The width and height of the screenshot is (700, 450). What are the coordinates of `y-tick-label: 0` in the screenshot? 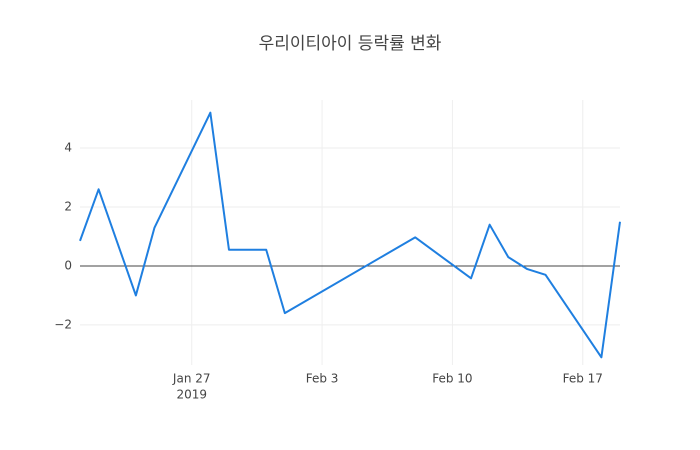 It's located at (68, 265).